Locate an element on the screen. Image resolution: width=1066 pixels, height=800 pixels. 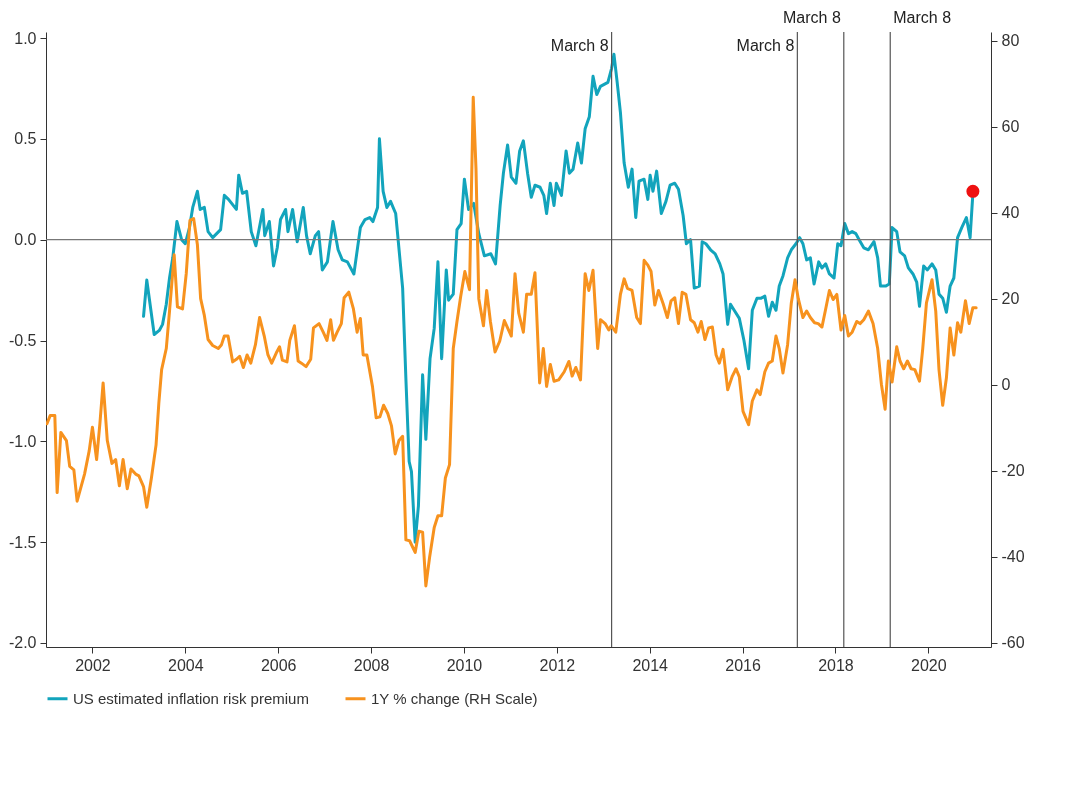
x-tick-label: 2020 is located at coordinates (929, 665).